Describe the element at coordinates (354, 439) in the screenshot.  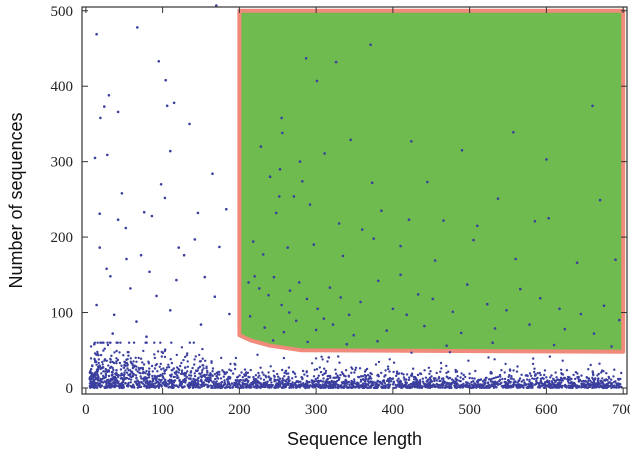
I see `x-axis-title: Sequence length` at that location.